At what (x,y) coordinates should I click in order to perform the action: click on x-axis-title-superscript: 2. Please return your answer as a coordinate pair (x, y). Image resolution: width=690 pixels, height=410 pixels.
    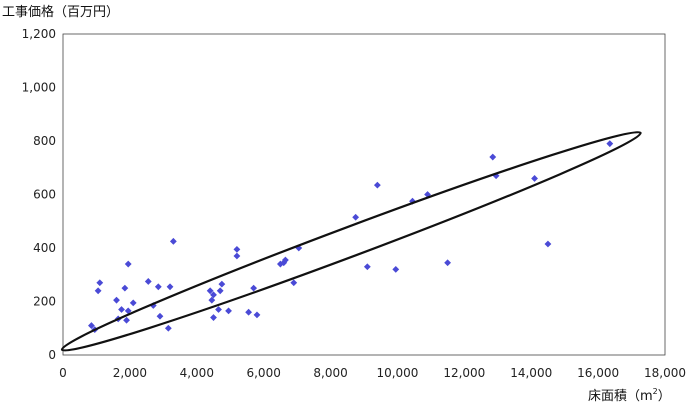
    Looking at the image, I should click on (655, 391).